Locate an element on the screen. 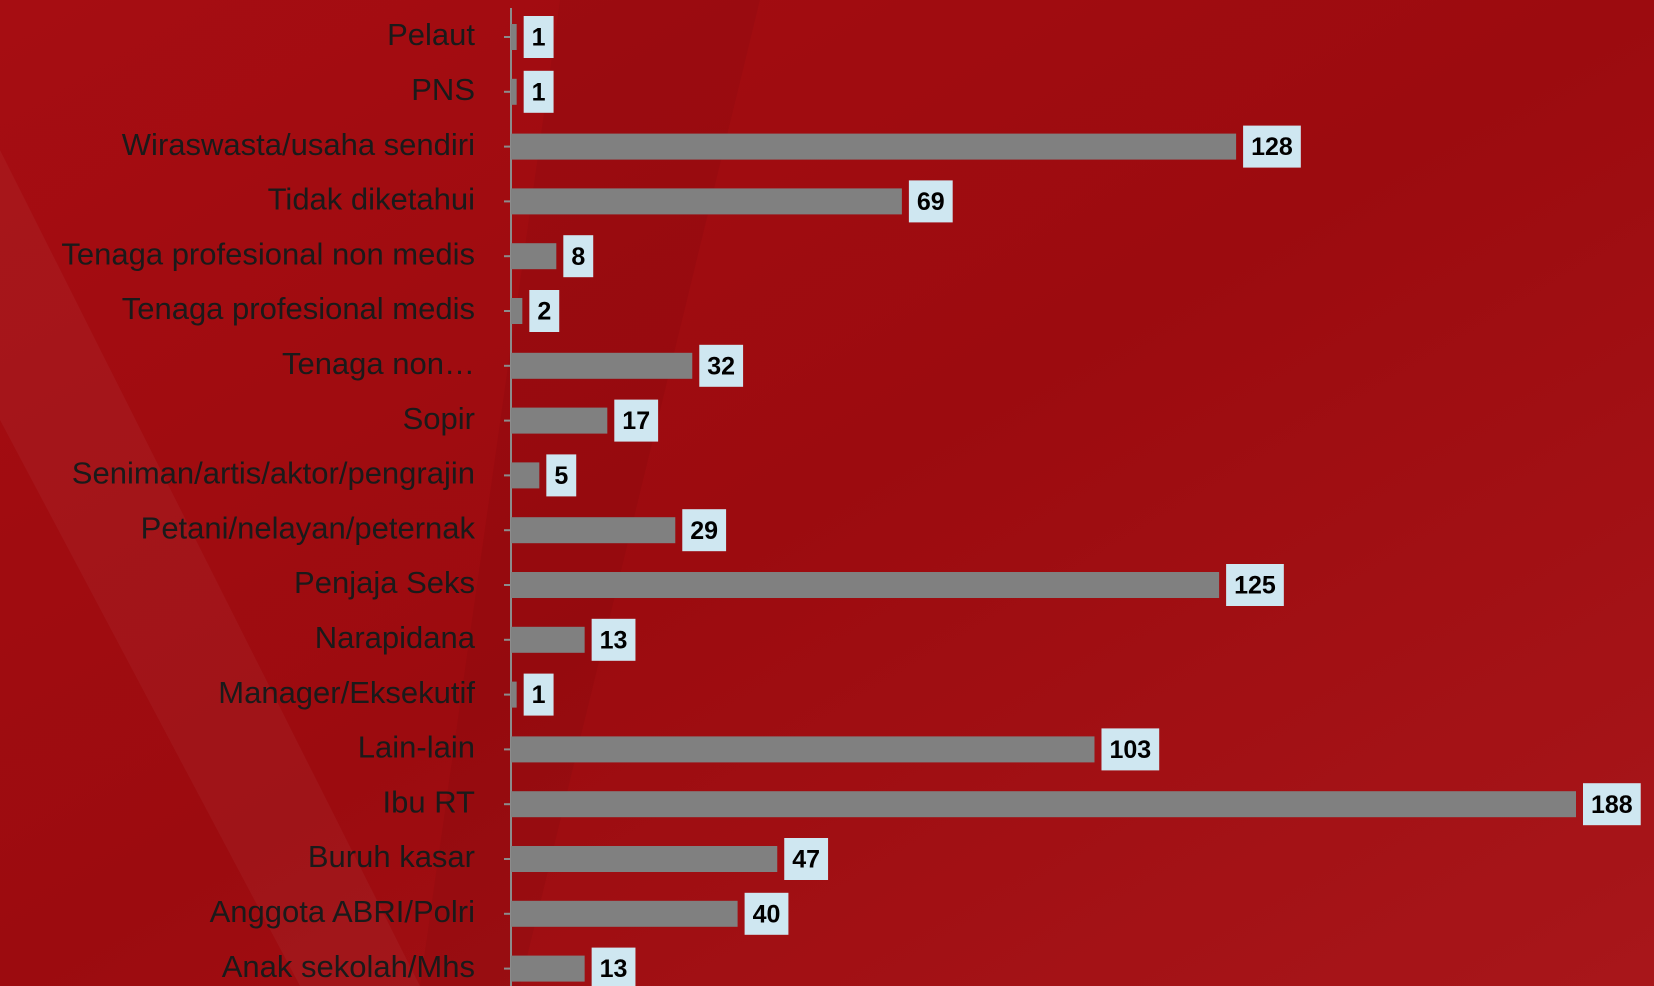  y-tick-label: Lain-lain is located at coordinates (416, 747).